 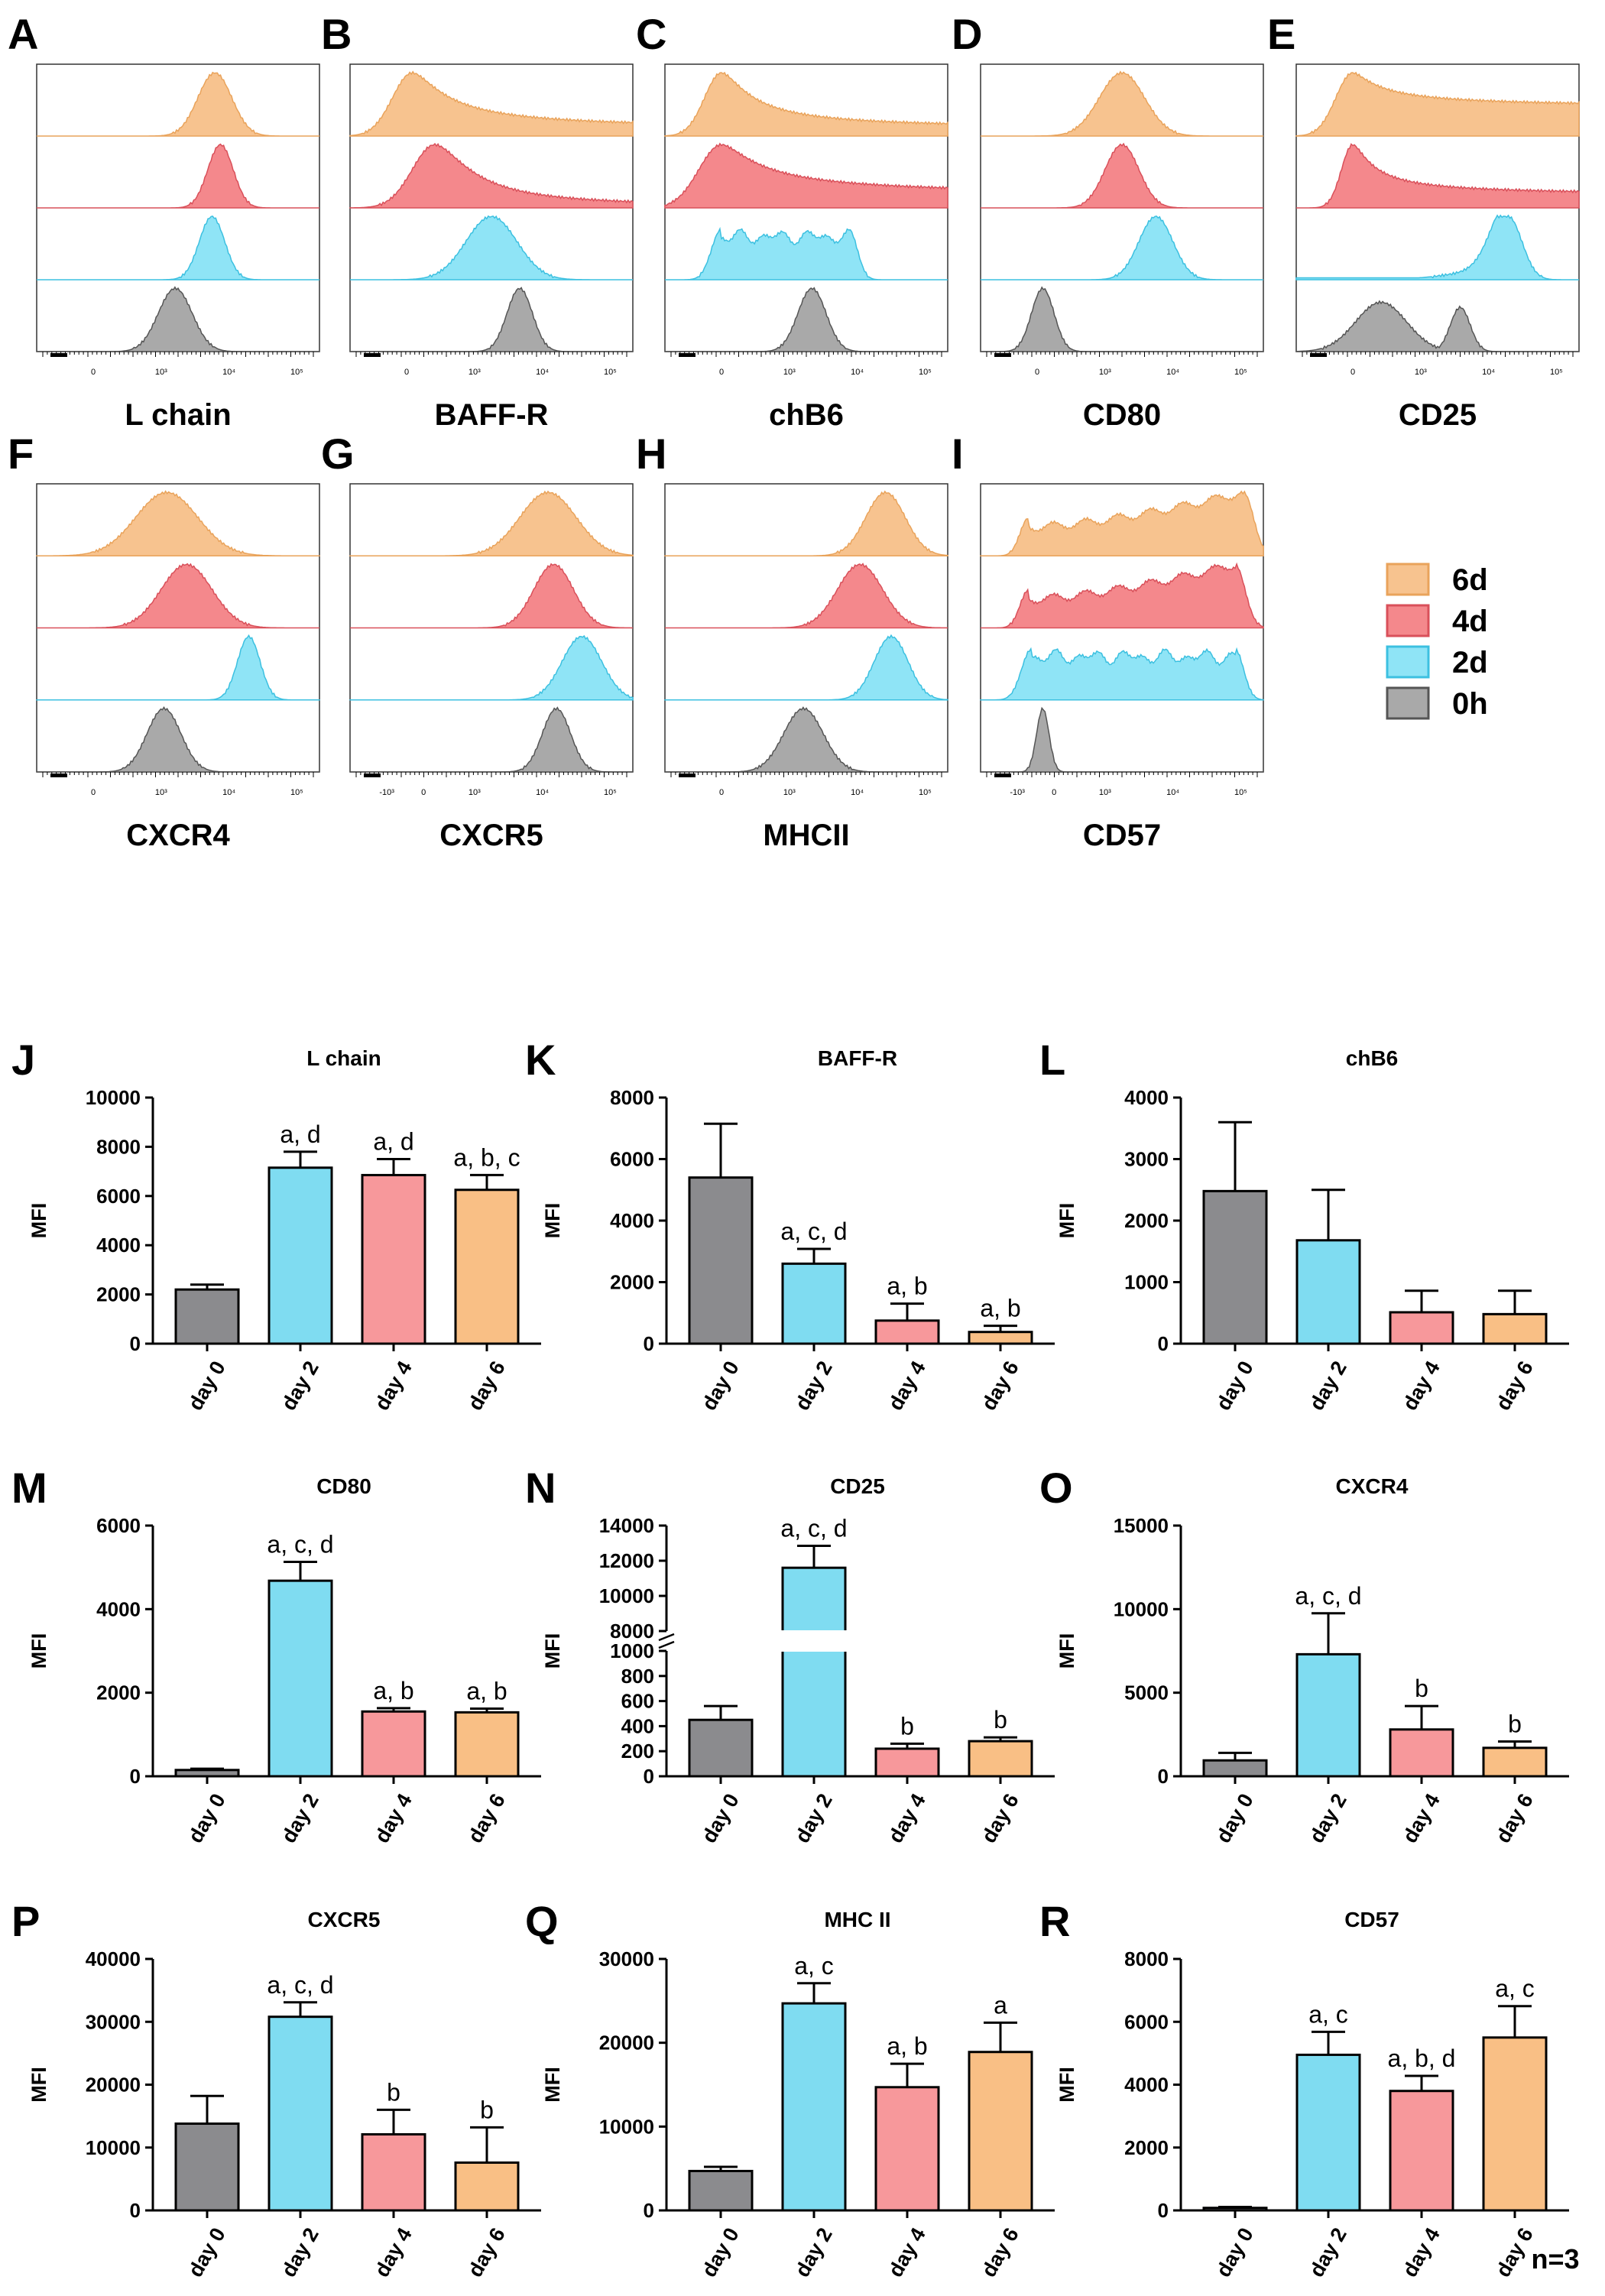 I want to click on y-tick-label: 800, so click(x=637, y=1677).